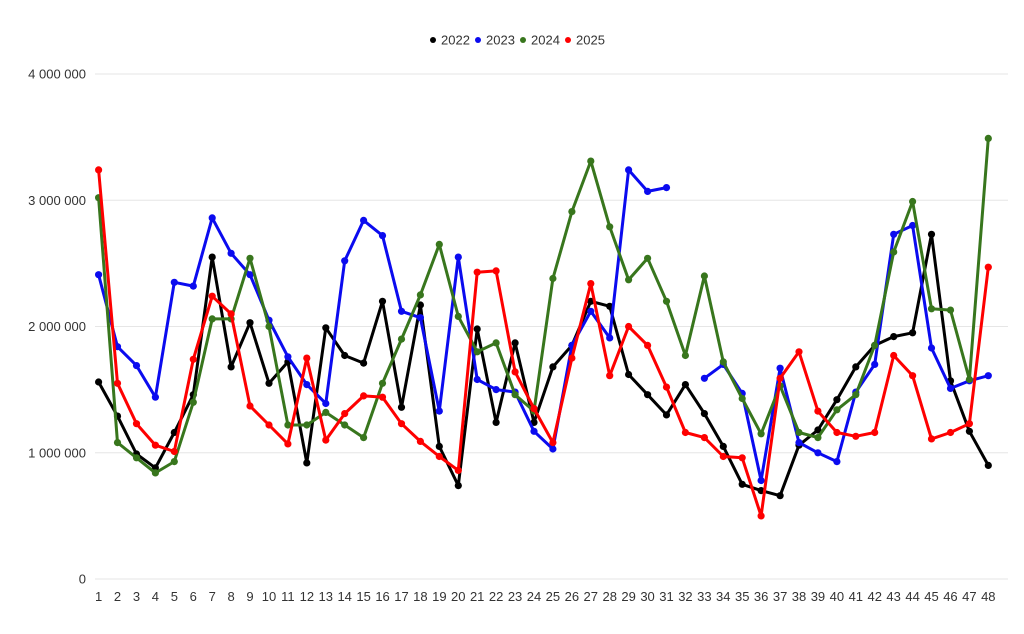 This screenshot has height=634, width=1024. I want to click on y-axis-tick-label: 1 000 000, so click(57, 452).